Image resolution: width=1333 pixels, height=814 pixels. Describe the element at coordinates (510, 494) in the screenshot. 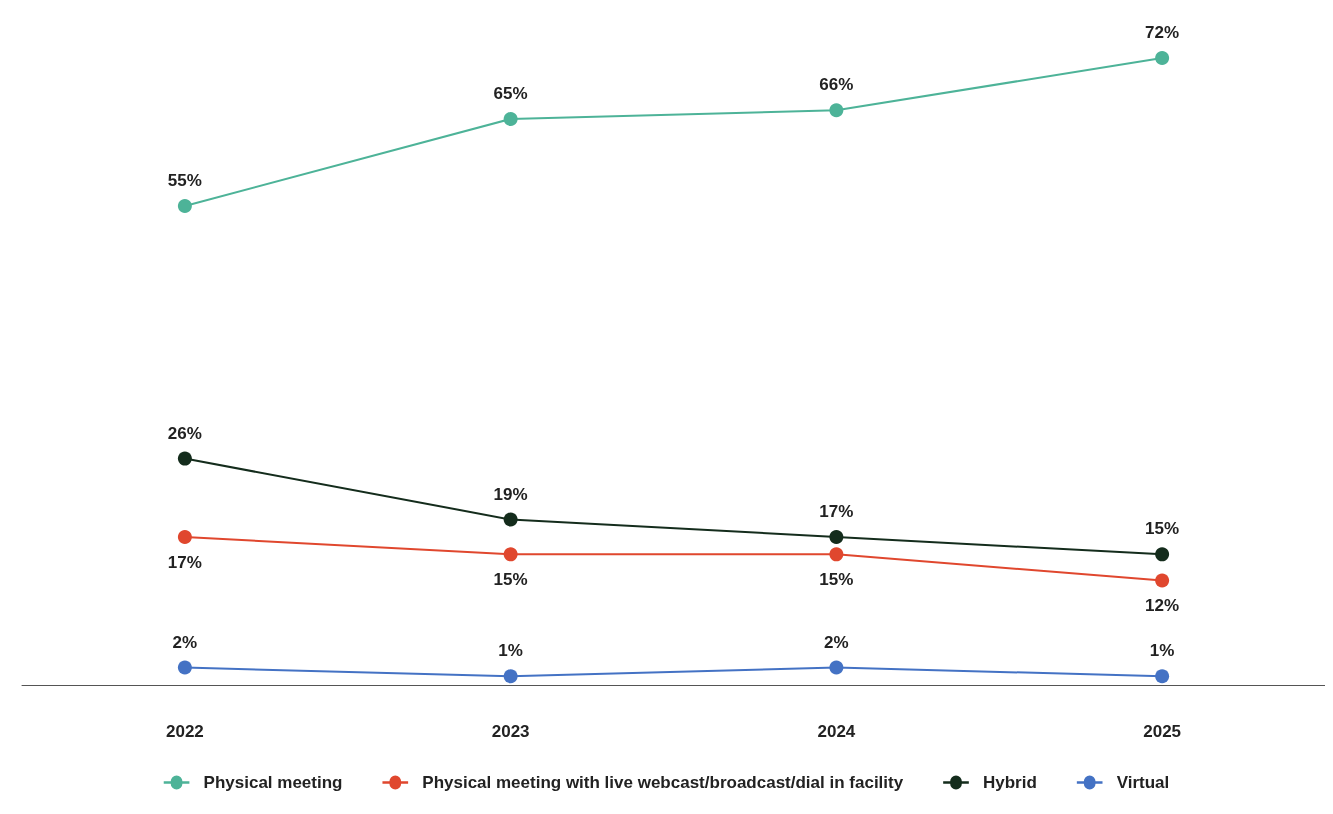

I see `data-label: 19%` at that location.